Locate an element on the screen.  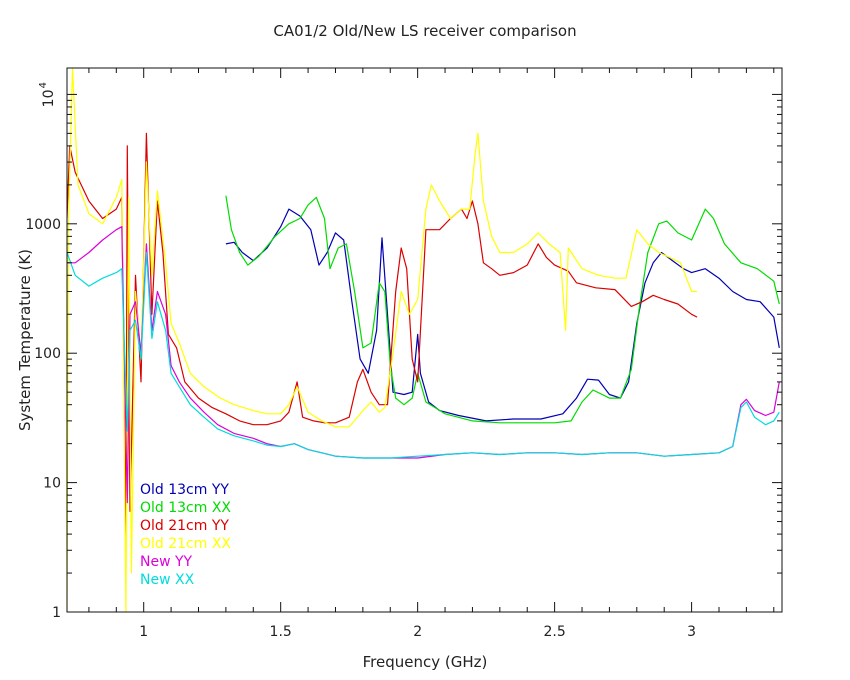
x-tick-label: 1 is located at coordinates (143, 632).